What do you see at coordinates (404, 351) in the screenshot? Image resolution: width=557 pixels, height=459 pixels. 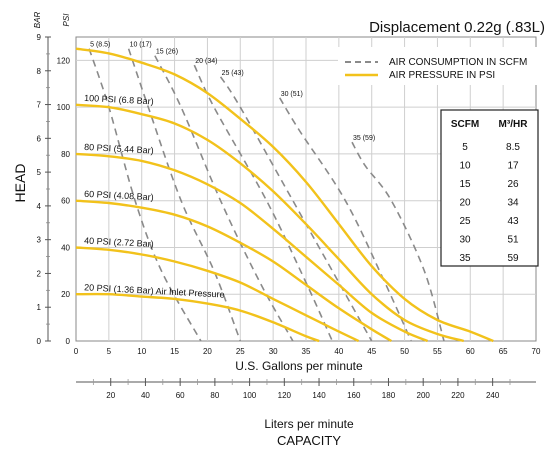 I see `x-tick-label: 50` at bounding box center [404, 351].